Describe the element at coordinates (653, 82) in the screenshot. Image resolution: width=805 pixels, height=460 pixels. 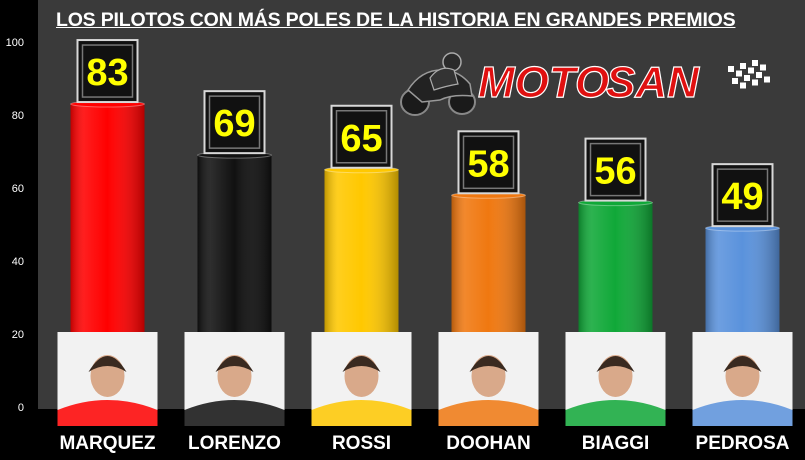
I see `logo-text-san: SAN` at that location.